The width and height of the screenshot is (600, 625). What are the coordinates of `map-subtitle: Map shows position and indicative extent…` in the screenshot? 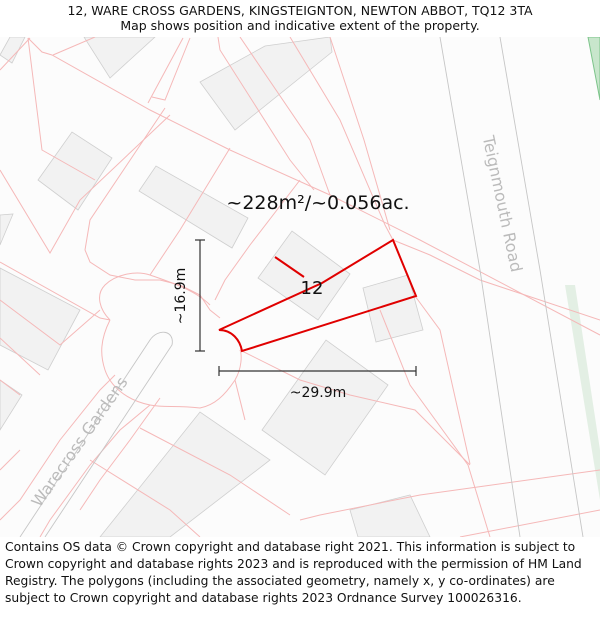 It's located at (300, 25).